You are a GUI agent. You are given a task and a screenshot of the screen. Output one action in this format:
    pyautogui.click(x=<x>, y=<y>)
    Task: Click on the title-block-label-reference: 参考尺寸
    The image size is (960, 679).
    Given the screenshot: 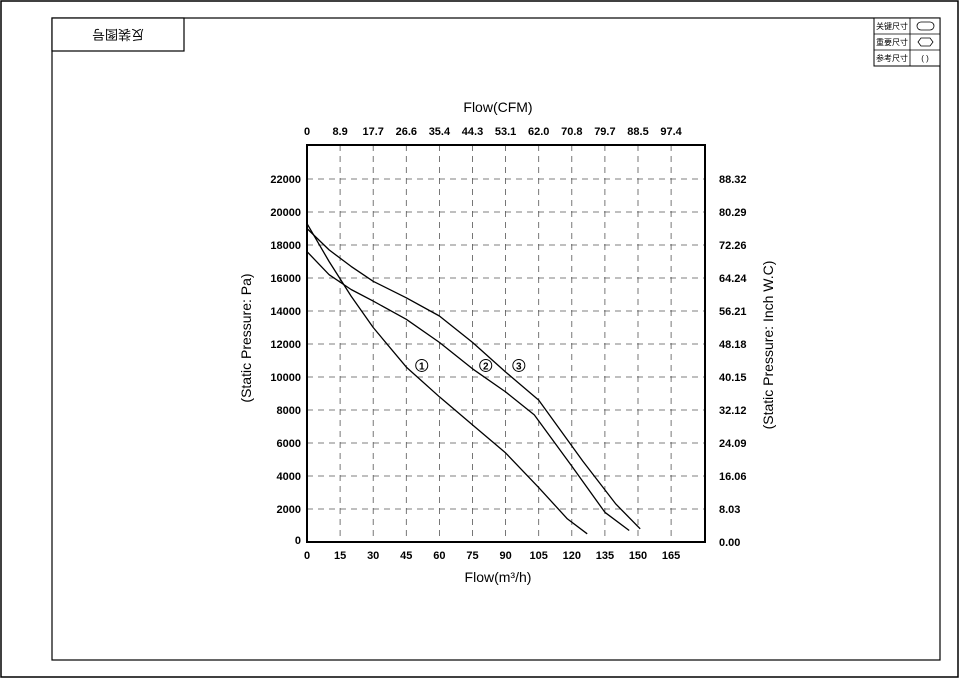 What is the action you would take?
    pyautogui.click(x=892, y=58)
    